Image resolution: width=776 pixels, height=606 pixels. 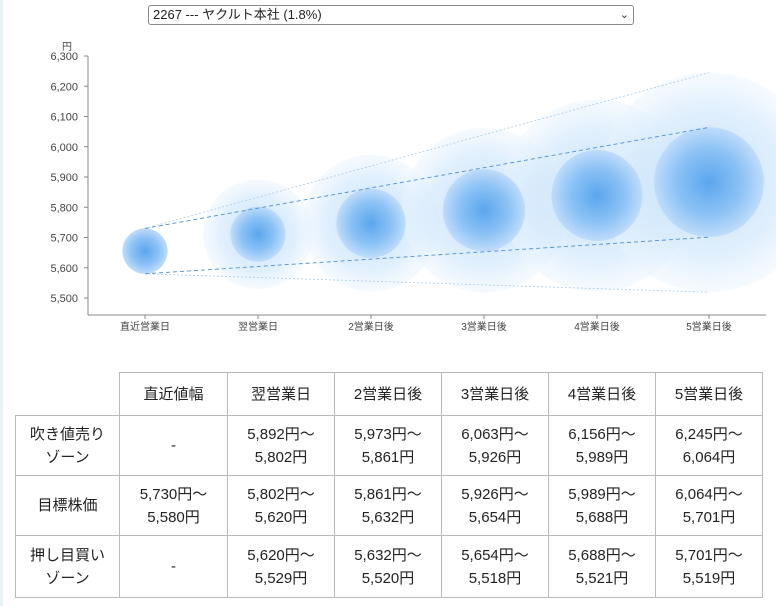 I want to click on table-corner-cell, so click(x=67, y=394).